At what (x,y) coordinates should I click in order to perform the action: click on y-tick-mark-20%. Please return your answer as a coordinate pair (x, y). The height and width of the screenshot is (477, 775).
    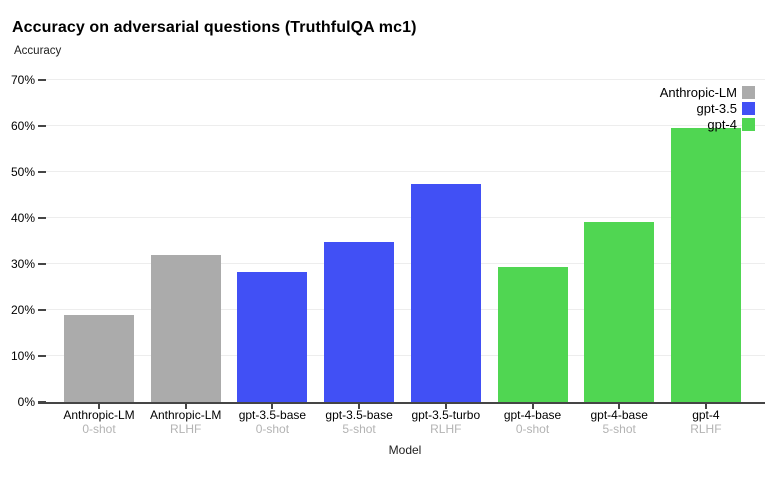
    Looking at the image, I should click on (42, 310).